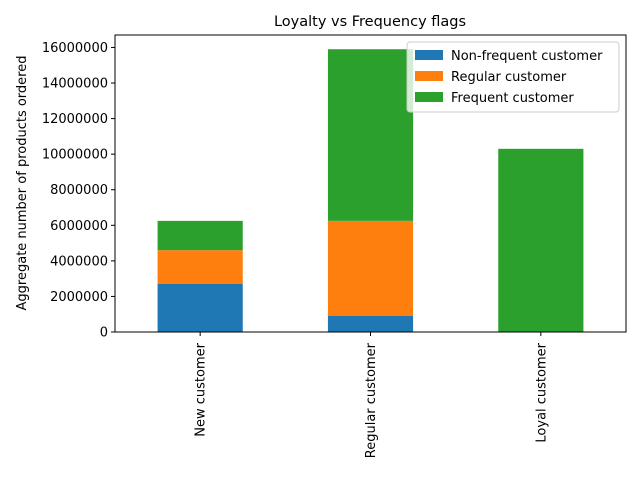  I want to click on y-tick-label: 8000000, so click(79, 190).